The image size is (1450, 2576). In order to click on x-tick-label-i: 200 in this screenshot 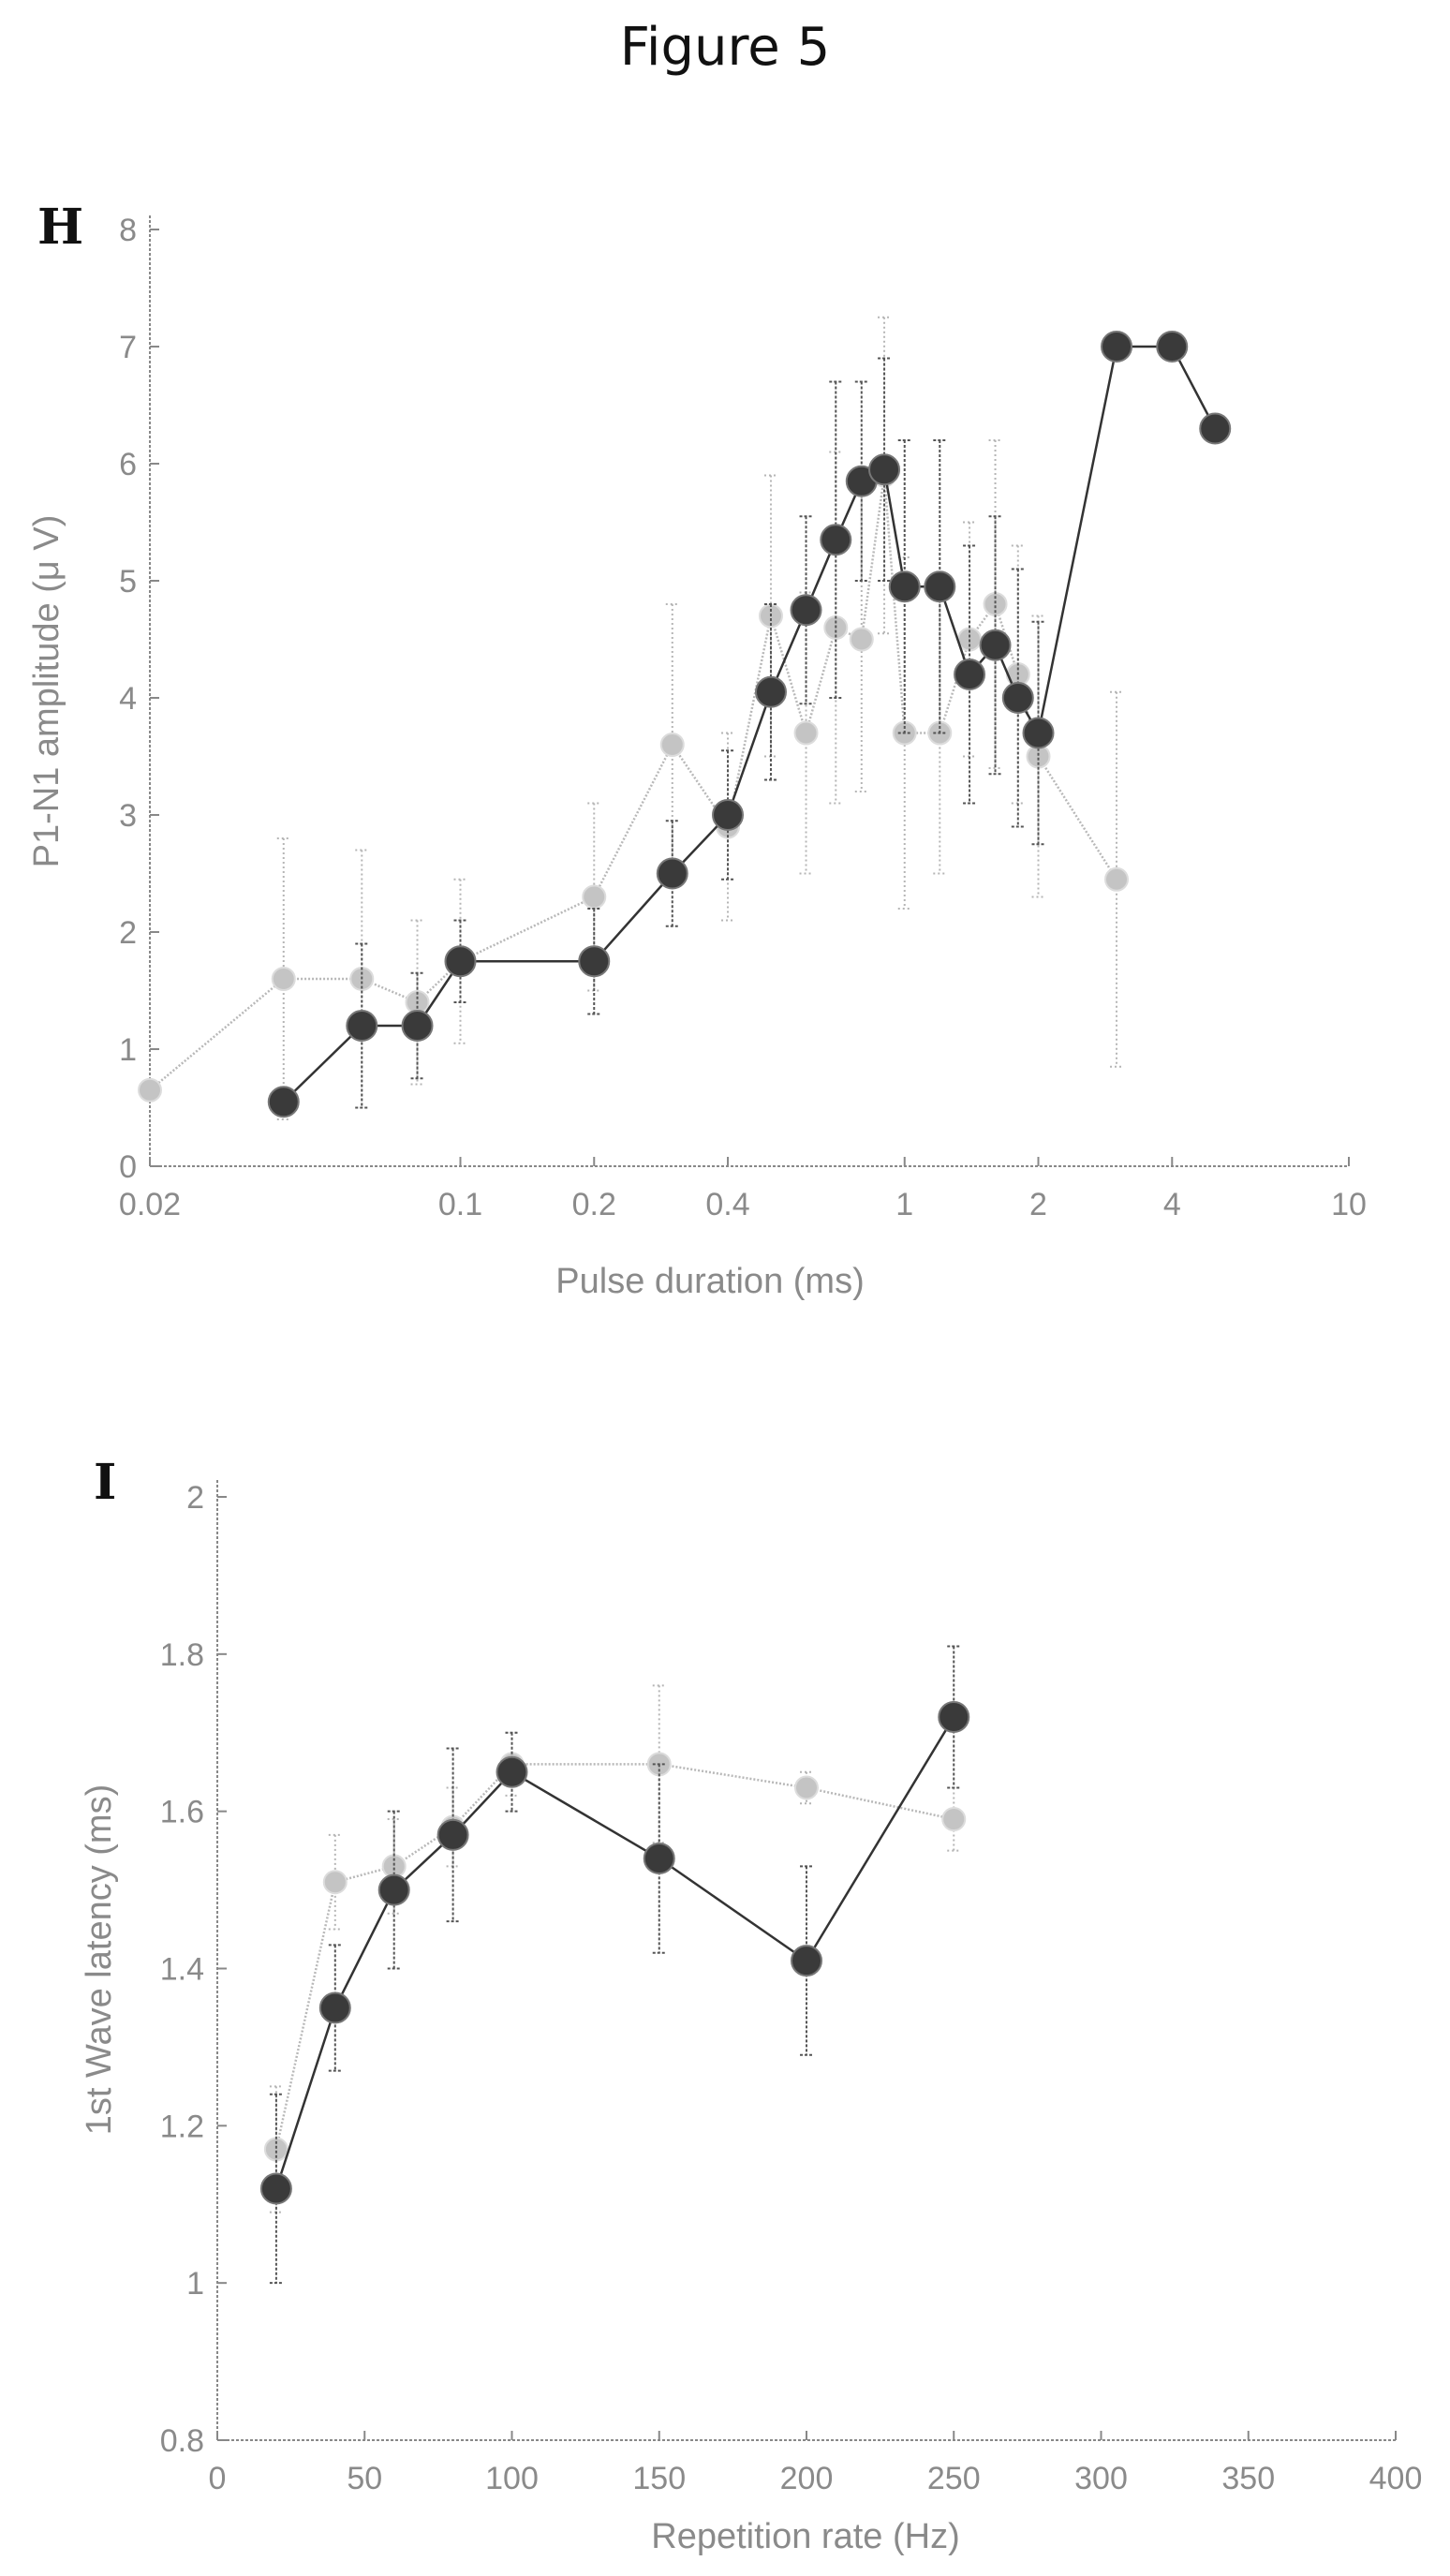, I will do `click(807, 2478)`.